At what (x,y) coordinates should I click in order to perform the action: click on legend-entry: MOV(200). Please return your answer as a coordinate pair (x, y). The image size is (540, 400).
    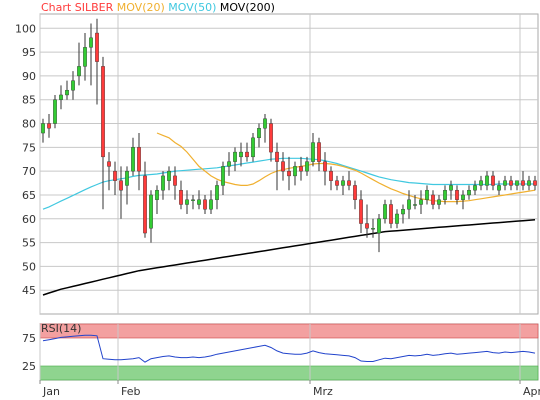
    Looking at the image, I should click on (245, 7).